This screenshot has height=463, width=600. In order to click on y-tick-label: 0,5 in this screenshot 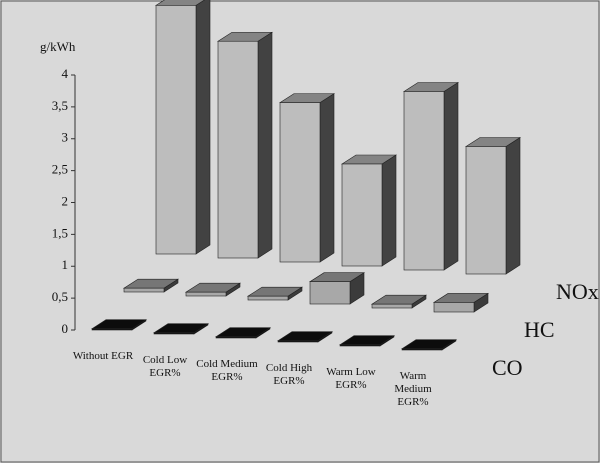, I will do `click(60, 296)`.